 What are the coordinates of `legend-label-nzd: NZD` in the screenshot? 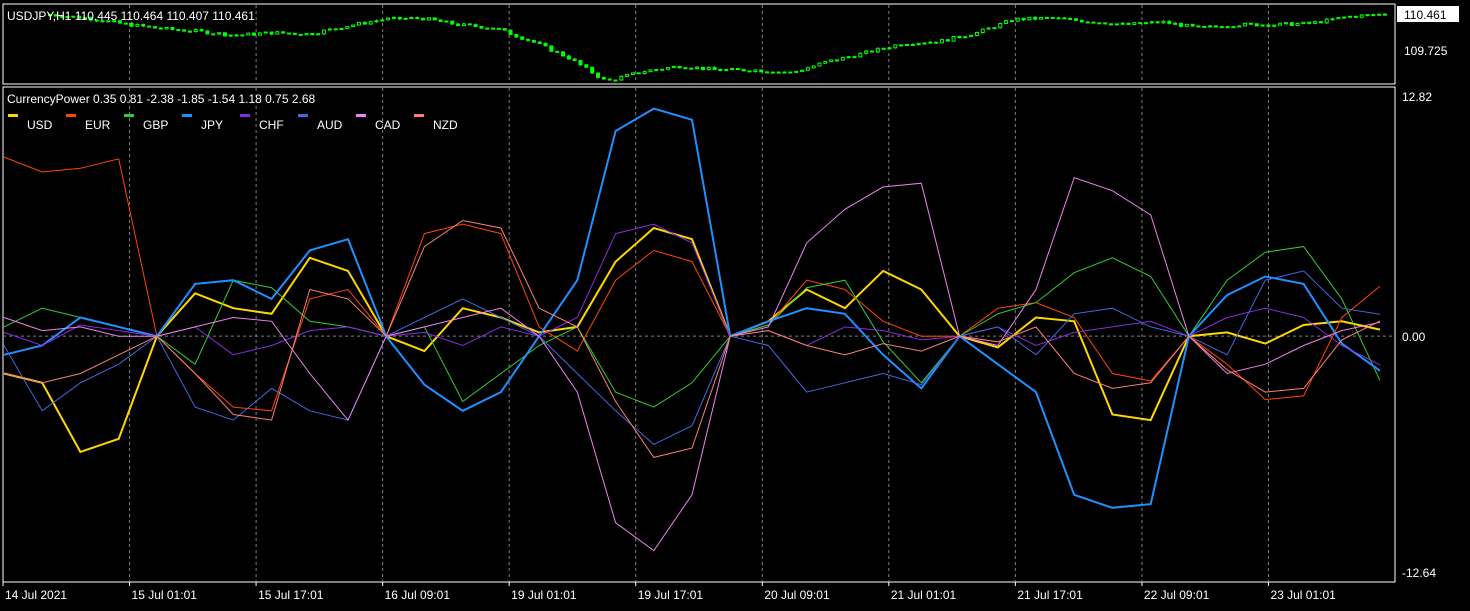 It's located at (445, 125).